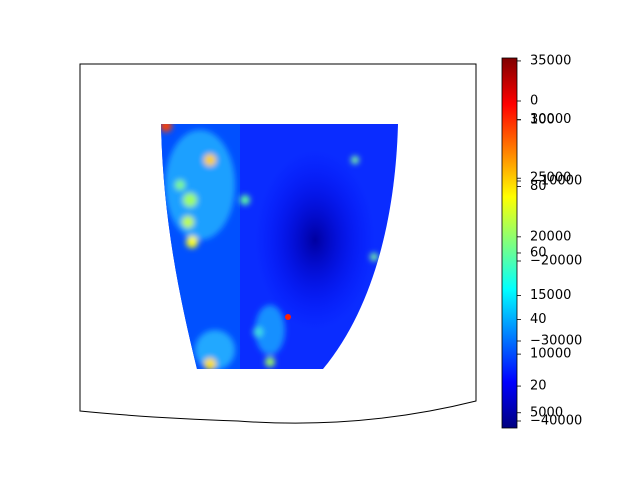 The height and width of the screenshot is (480, 640). Describe the element at coordinates (556, 341) in the screenshot. I see `colorbar-tick-label: −30000` at that location.